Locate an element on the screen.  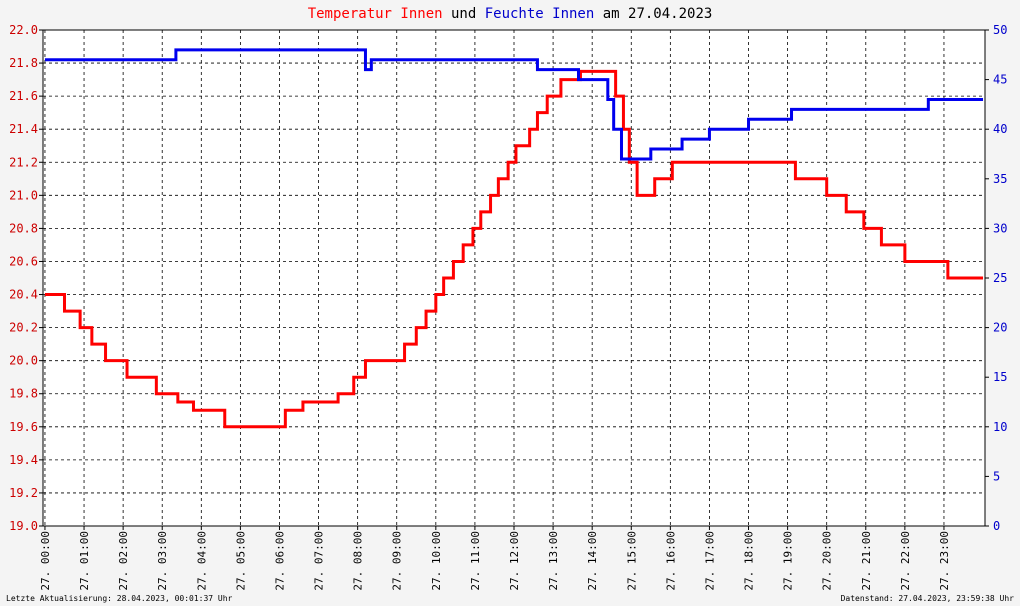
y2-tick-label: 0 is located at coordinates (996, 526).